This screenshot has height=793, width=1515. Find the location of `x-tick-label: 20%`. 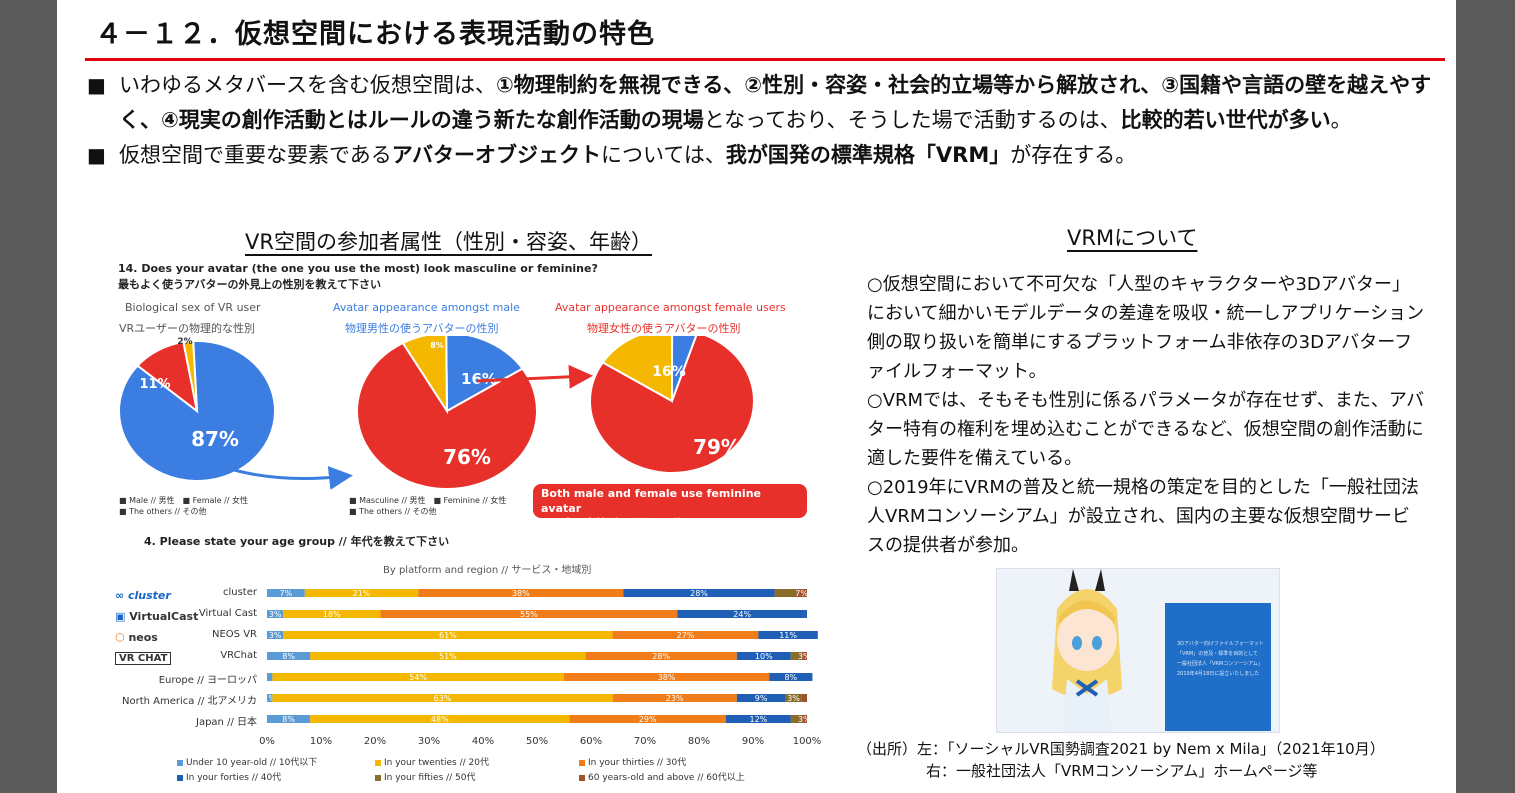

x-tick-label: 20% is located at coordinates (375, 741).